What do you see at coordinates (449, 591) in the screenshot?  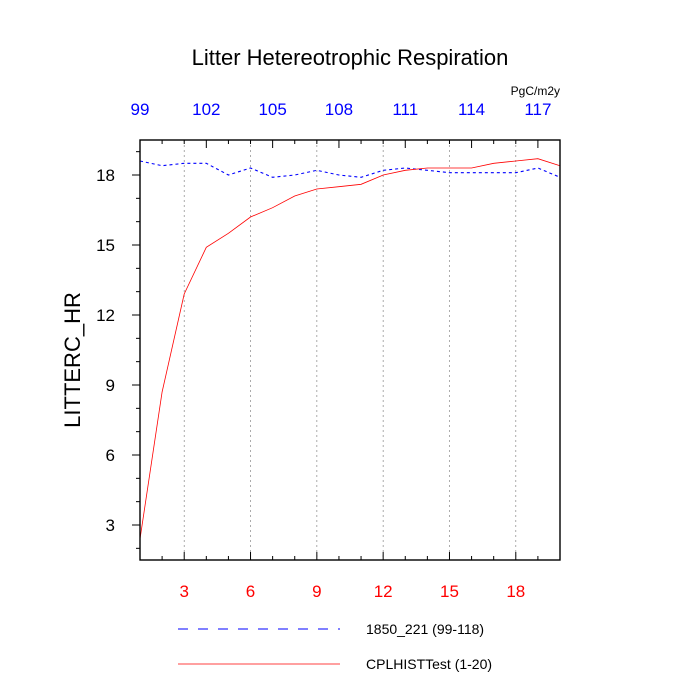 I see `x-tick-label-15: 15` at bounding box center [449, 591].